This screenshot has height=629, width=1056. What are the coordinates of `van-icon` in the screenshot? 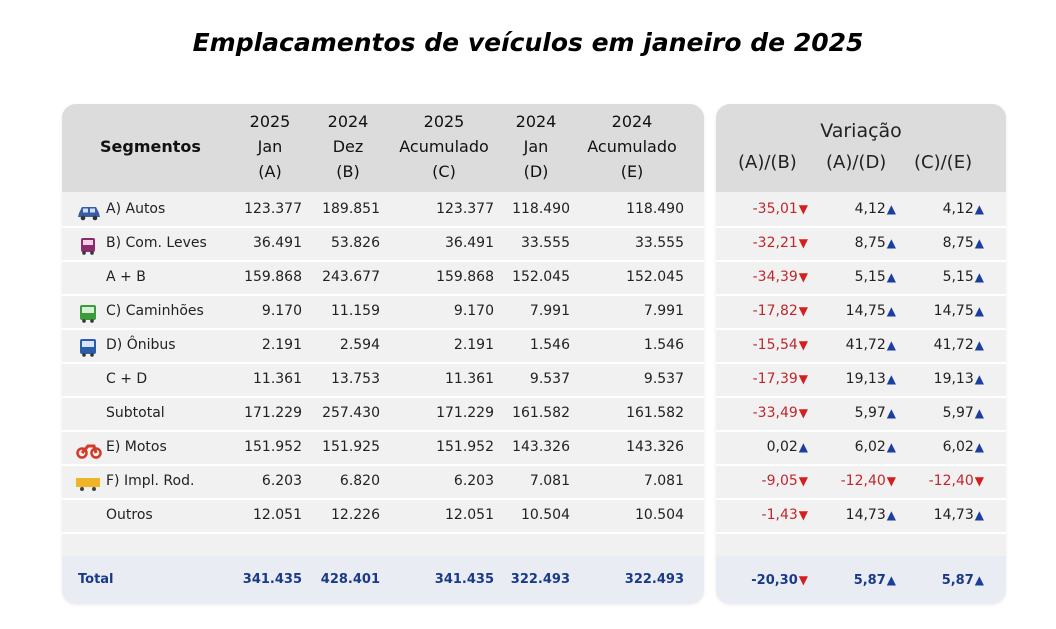 It's located at (89, 244).